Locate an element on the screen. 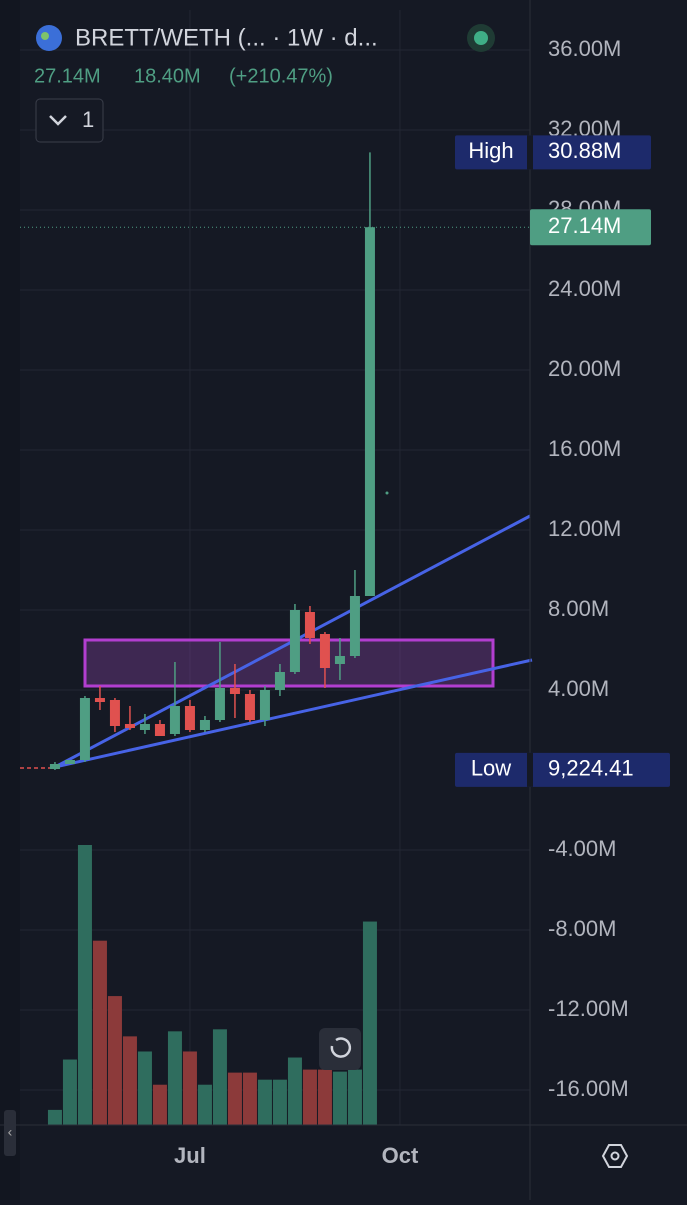 This screenshot has width=687, height=1205. side-toggle is located at coordinates (10, 1133).